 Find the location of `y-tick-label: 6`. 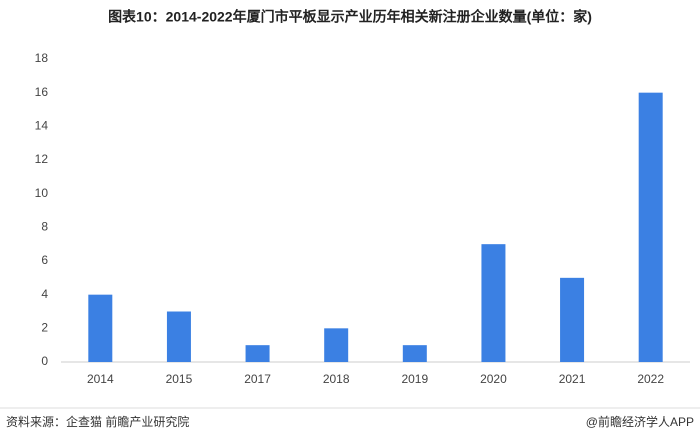

y-tick-label: 6 is located at coordinates (44, 260).